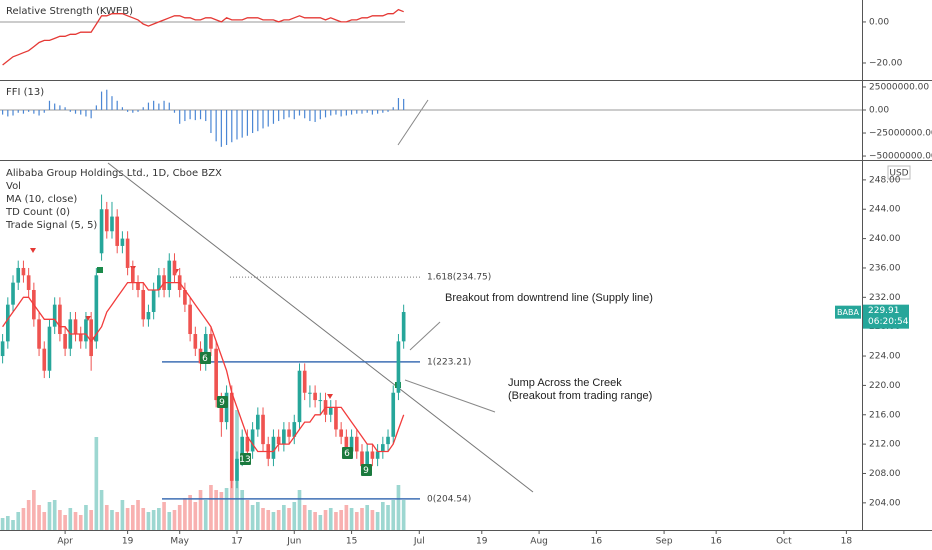 This screenshot has width=932, height=550. What do you see at coordinates (482, 542) in the screenshot?
I see `x-tick-label: 19` at bounding box center [482, 542].